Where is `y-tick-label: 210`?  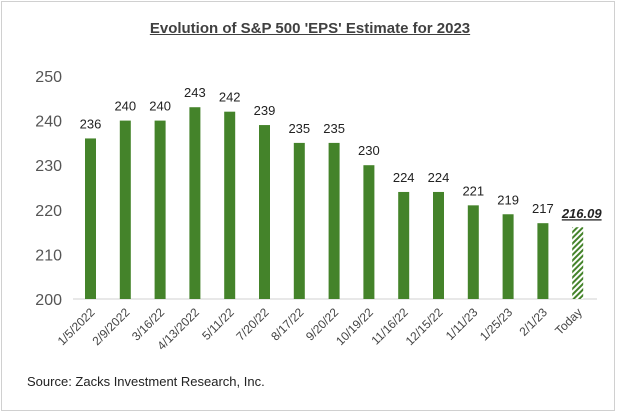 y-tick-label: 210 is located at coordinates (48, 255).